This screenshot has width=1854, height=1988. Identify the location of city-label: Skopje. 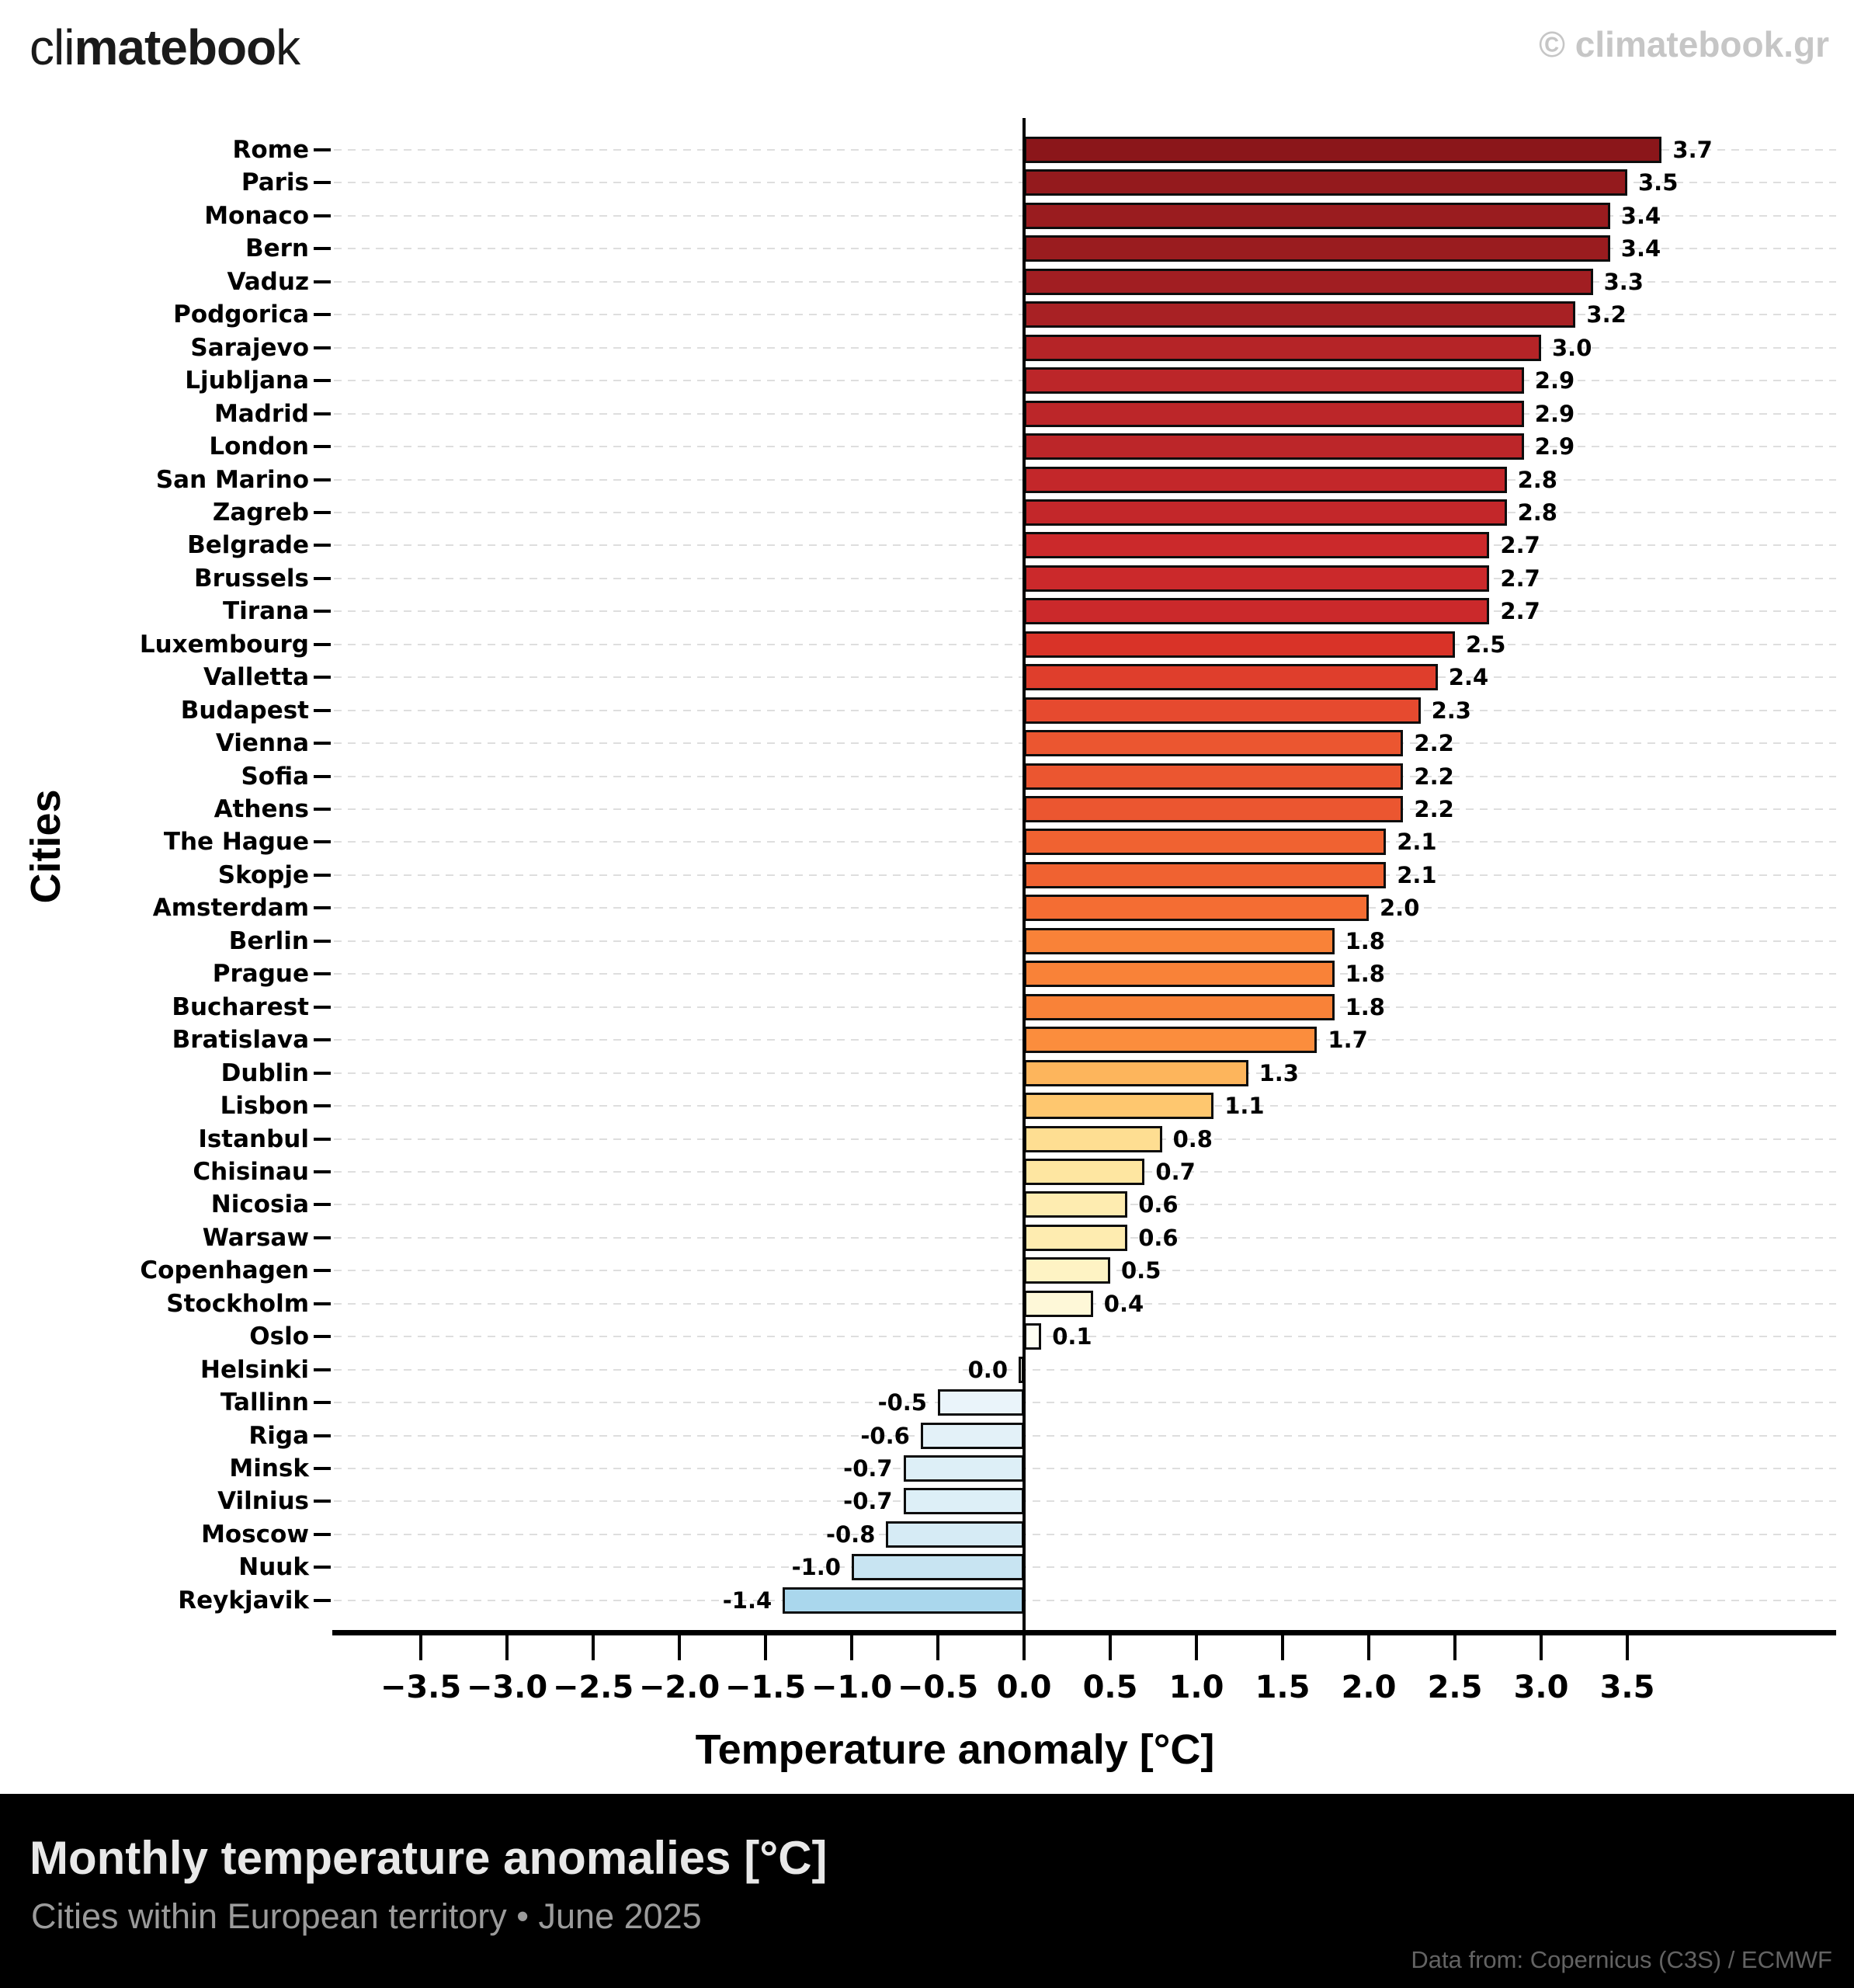
(263, 875).